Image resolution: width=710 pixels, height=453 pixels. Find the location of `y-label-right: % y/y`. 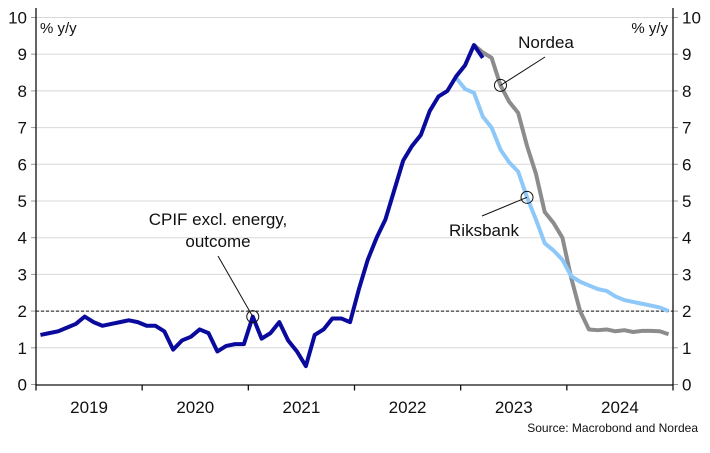

y-label-right: % y/y is located at coordinates (649, 28).